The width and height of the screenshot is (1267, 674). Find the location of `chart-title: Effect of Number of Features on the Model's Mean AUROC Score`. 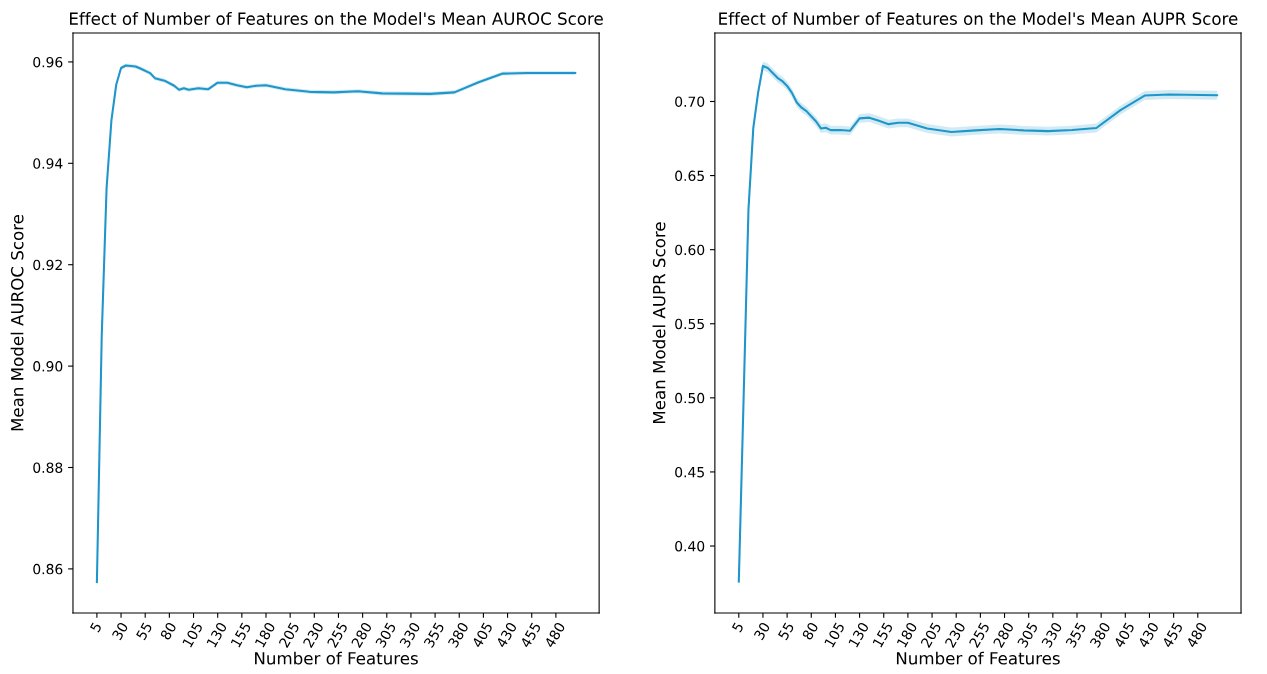

chart-title: Effect of Number of Features on the Model's Mean AUROC Score is located at coordinates (336, 18).